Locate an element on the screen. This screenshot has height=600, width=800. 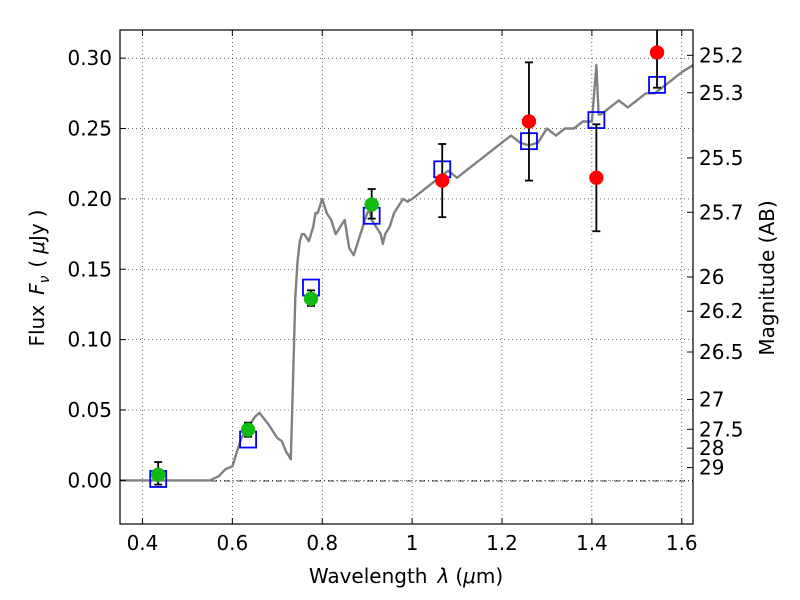
x-axis-label: Wavelength λ (μm) is located at coordinates (406, 576).